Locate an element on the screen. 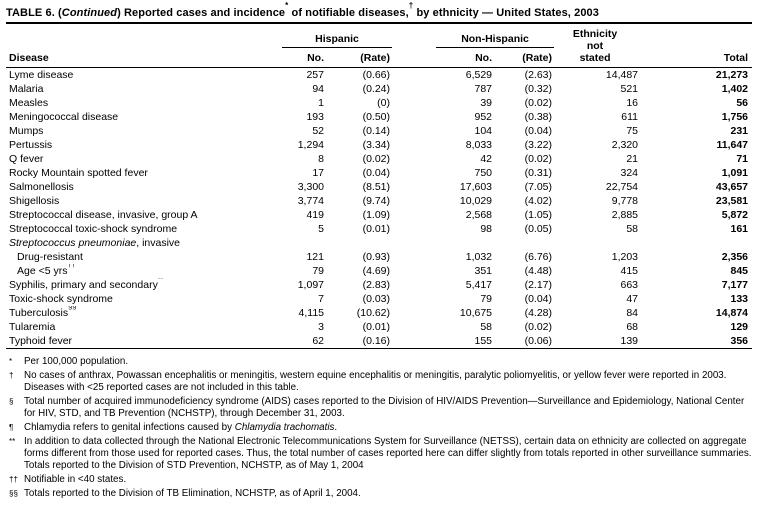 The height and width of the screenshot is (515, 758). value-cell: 415 is located at coordinates (629, 271).